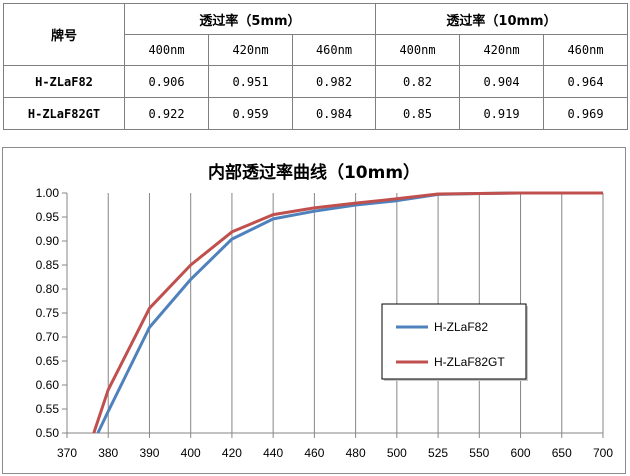 Image resolution: width=630 pixels, height=476 pixels. I want to click on y-tick-label: 0.60, so click(48, 385).